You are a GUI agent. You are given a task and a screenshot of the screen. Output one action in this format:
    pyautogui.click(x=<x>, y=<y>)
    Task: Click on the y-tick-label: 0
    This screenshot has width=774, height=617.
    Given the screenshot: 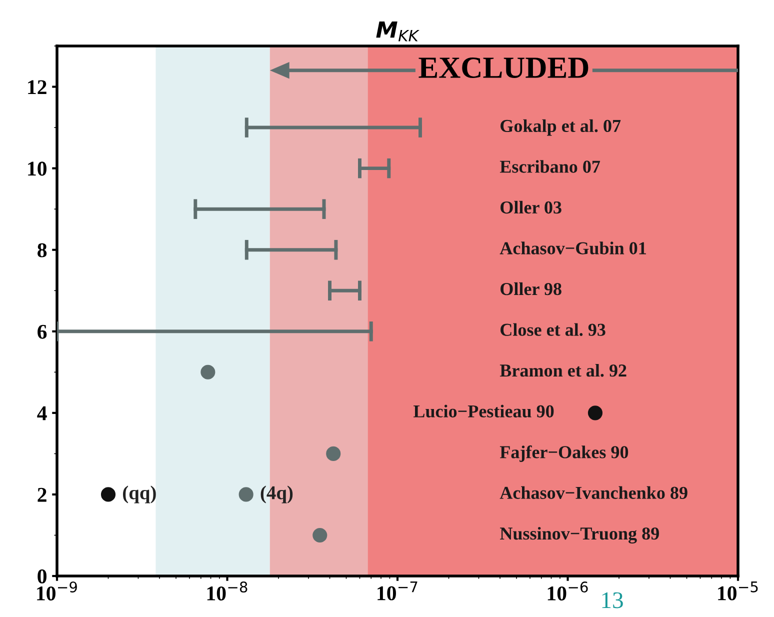 What is the action you would take?
    pyautogui.click(x=42, y=576)
    